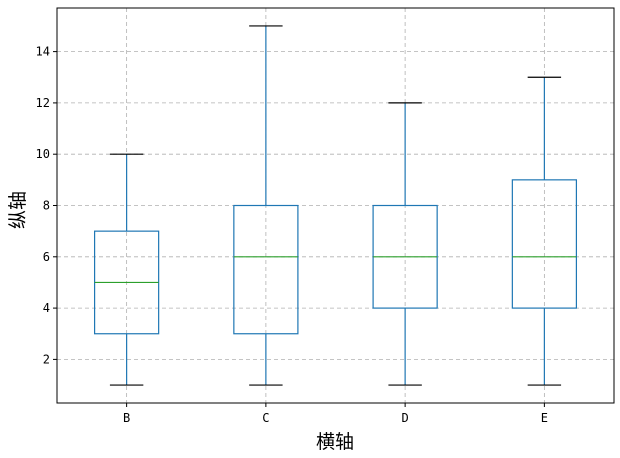  Describe the element at coordinates (46, 308) in the screenshot. I see `y-tick-label: 4` at that location.